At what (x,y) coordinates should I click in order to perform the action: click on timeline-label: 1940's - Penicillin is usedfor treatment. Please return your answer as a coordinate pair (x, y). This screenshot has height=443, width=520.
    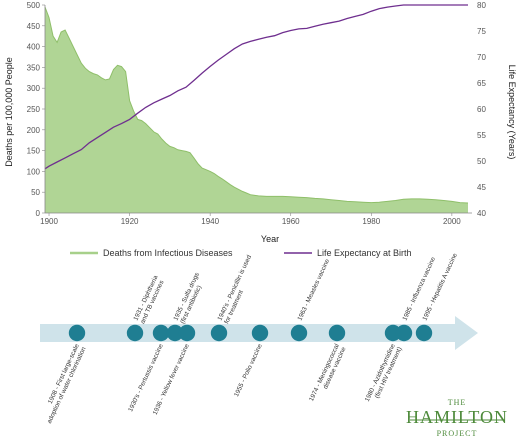
    Looking at the image, I should click on (238, 289).